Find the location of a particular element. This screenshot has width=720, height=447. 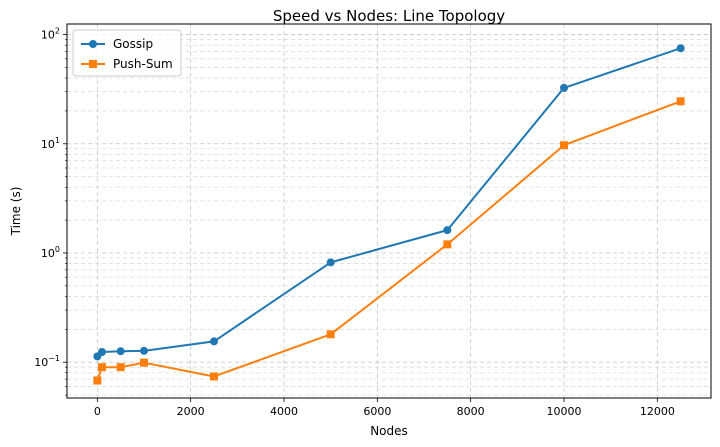

y-axis-label: Time (s) is located at coordinates (16, 212).